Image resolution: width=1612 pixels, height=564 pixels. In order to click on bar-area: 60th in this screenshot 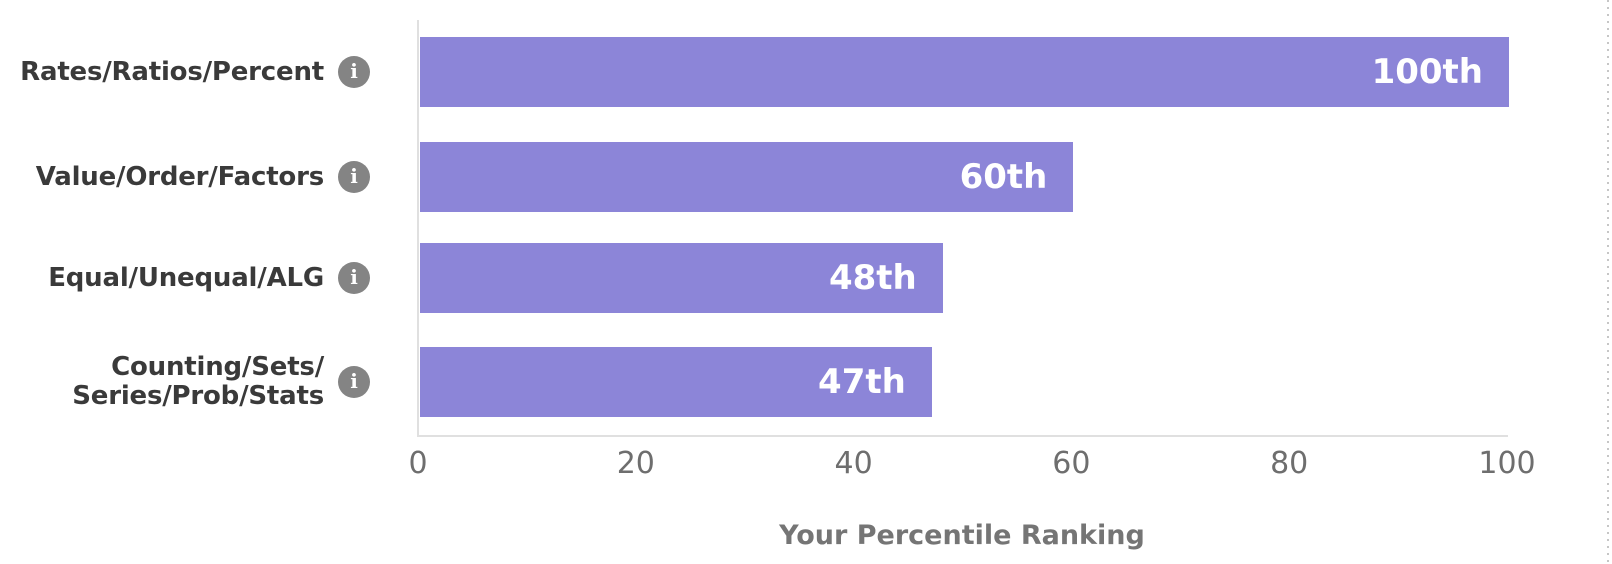, I will do `click(962, 177)`.